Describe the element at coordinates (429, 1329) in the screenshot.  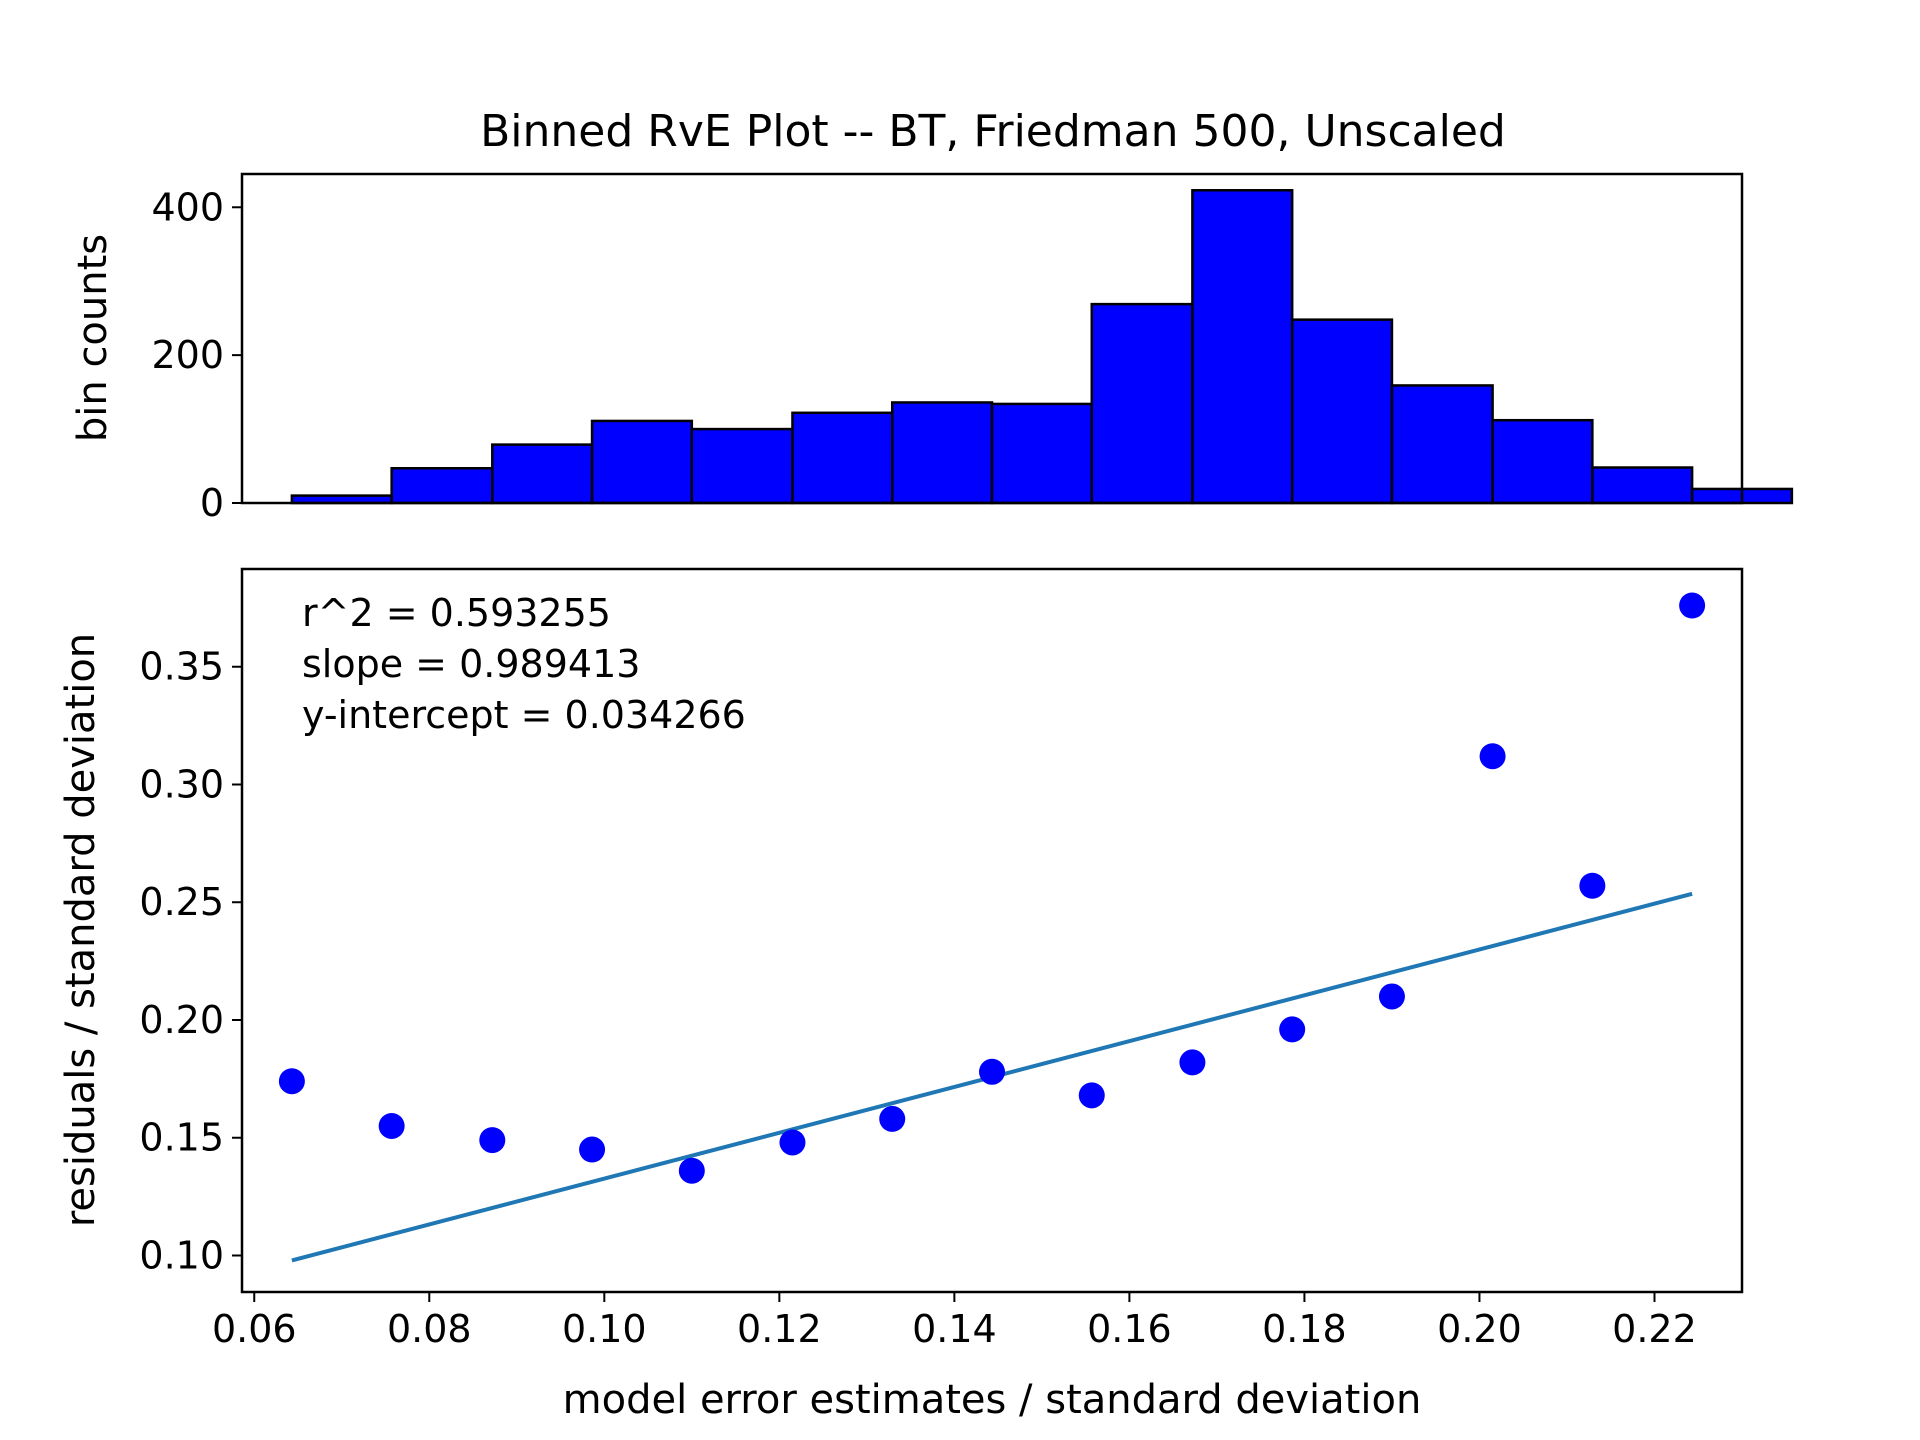
I see `rve-x-tick-label: 0.08` at that location.